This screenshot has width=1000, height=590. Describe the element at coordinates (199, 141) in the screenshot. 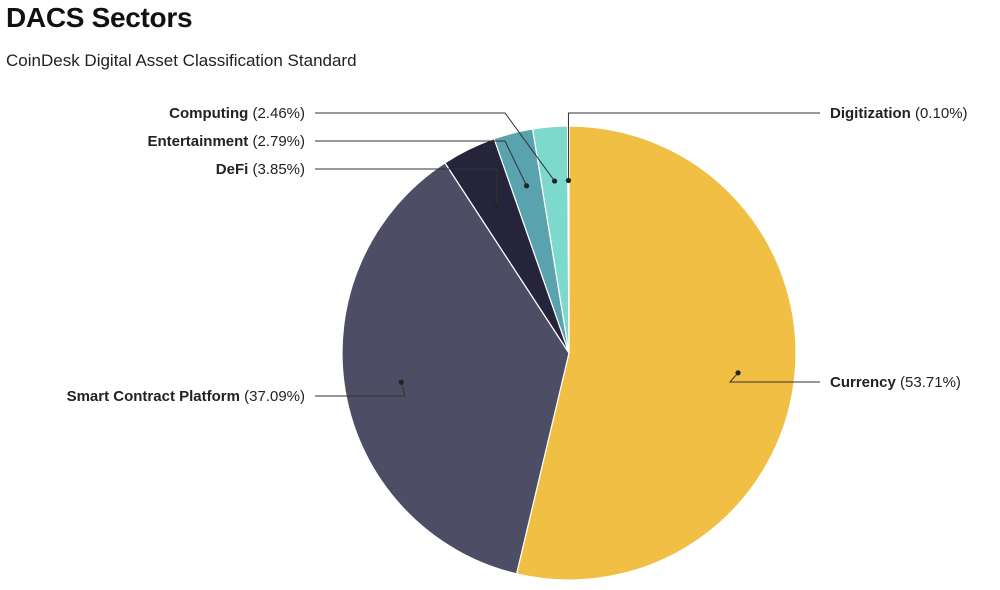

I see `label-name-entertainment: Entertainment` at that location.